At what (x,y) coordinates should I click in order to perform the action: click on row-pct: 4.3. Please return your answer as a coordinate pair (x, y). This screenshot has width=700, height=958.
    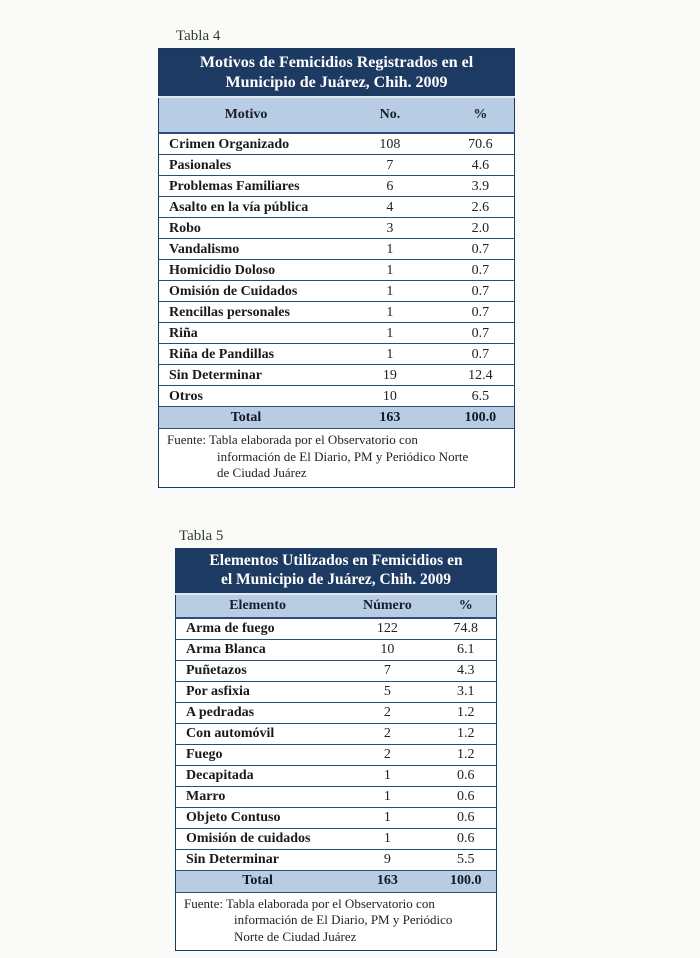
    Looking at the image, I should click on (466, 671).